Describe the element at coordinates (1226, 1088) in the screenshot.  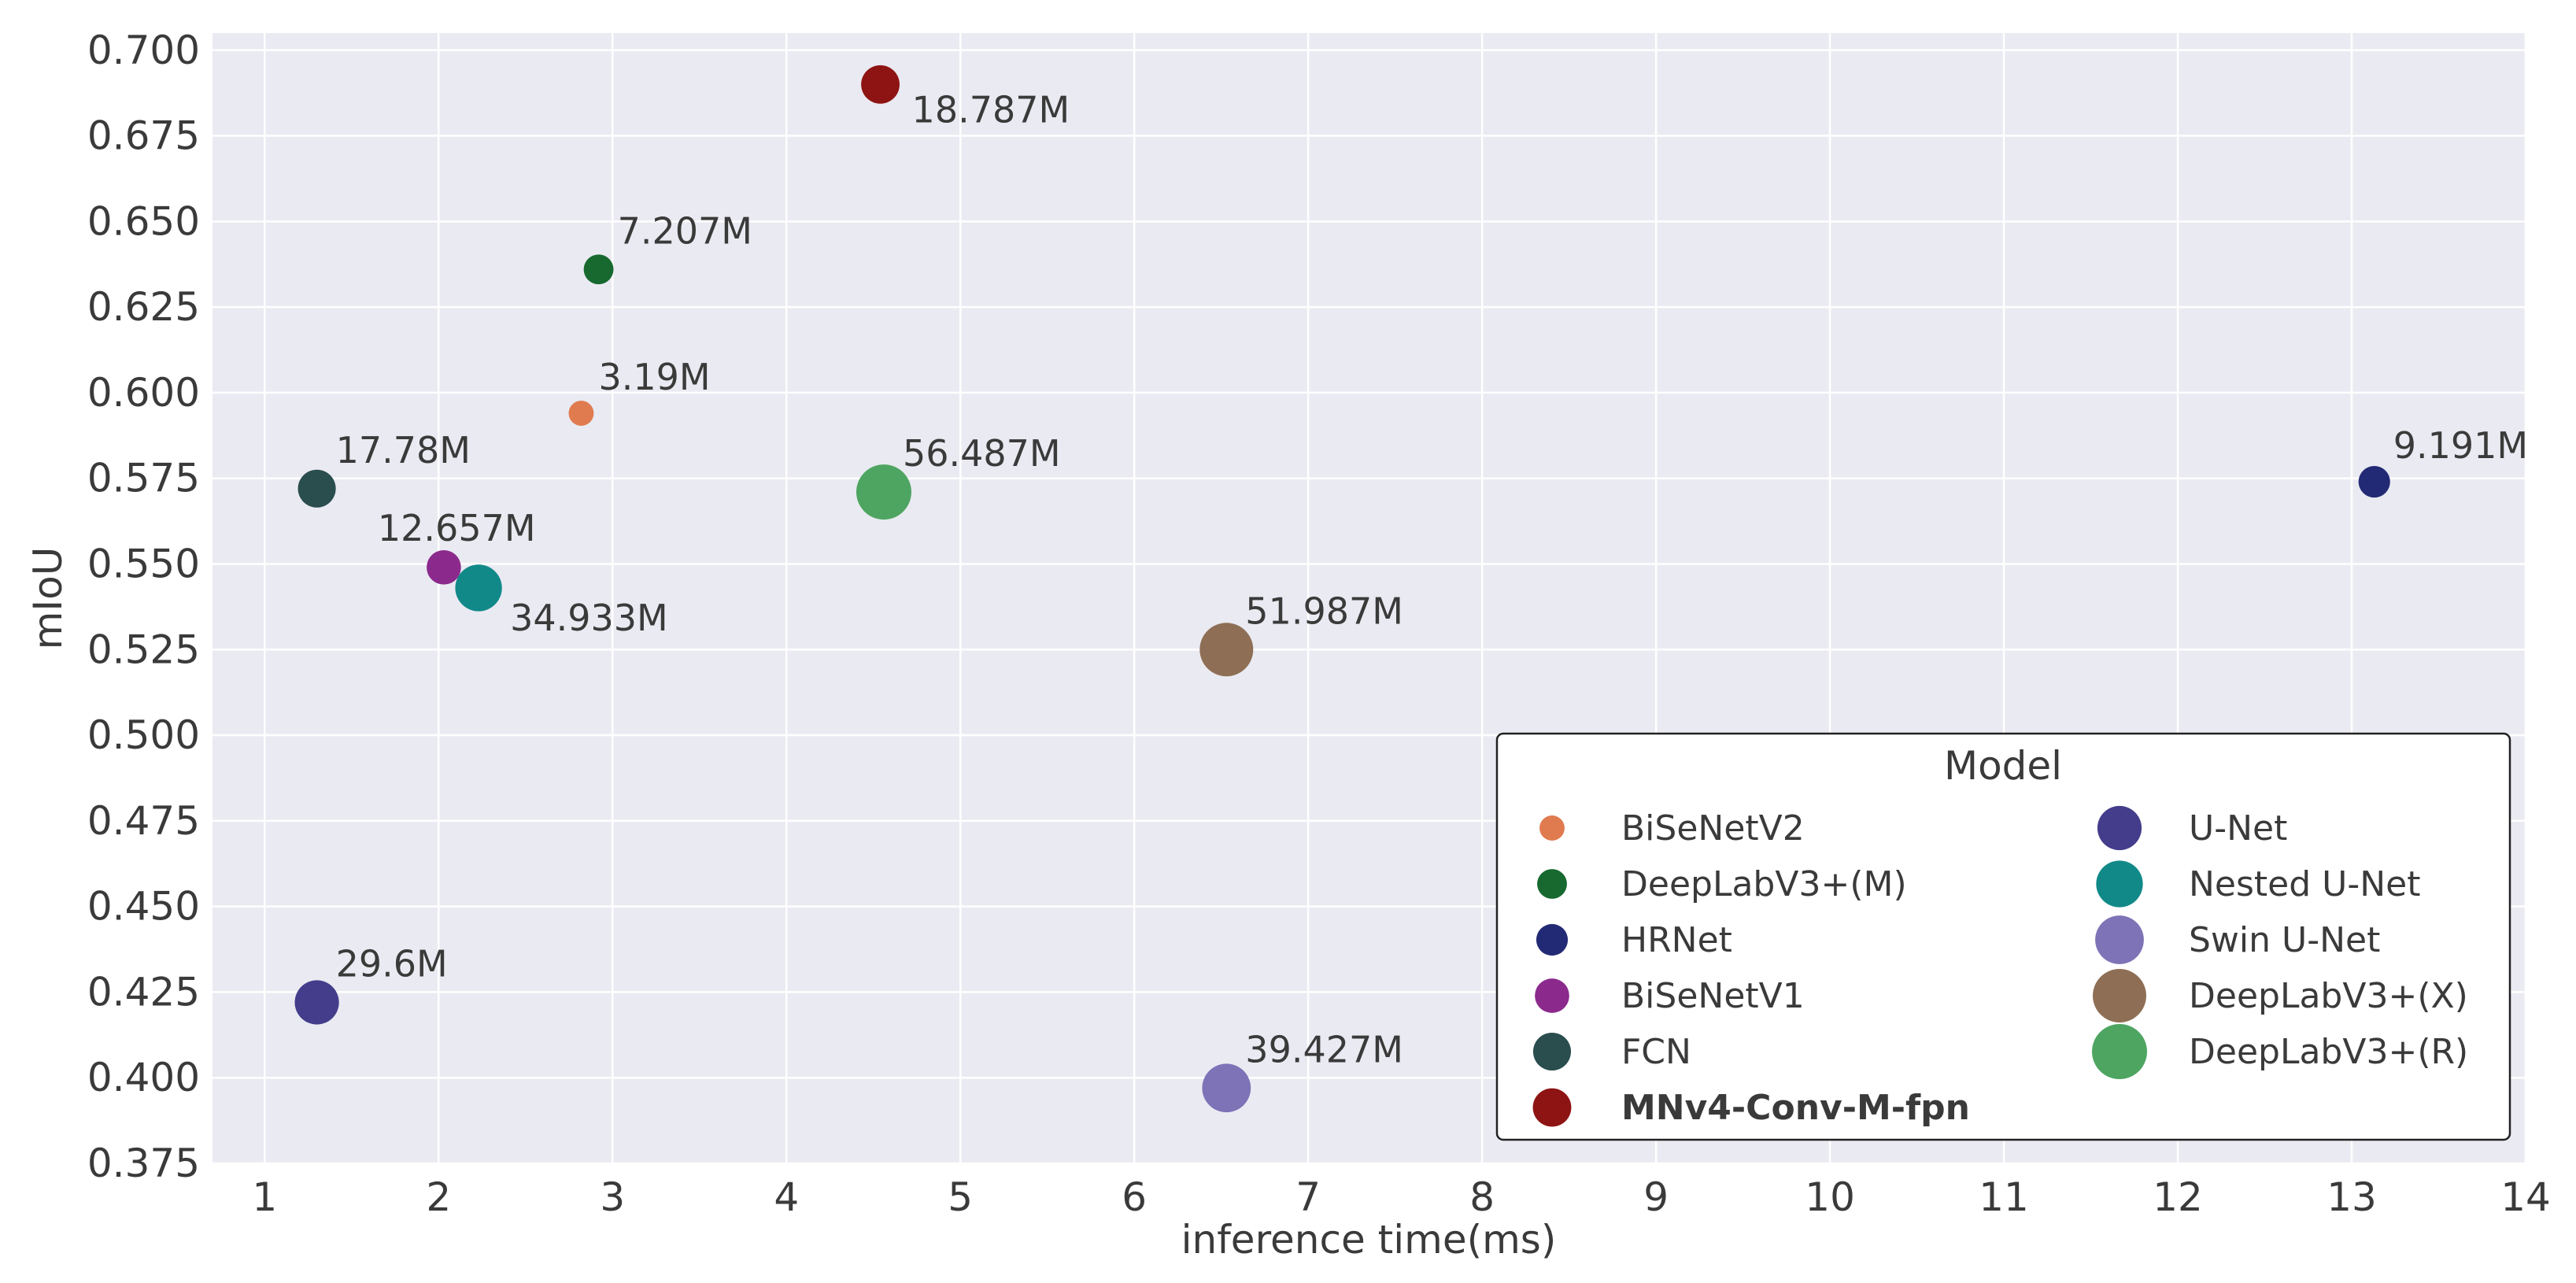
I see `point-swin-u-net` at that location.